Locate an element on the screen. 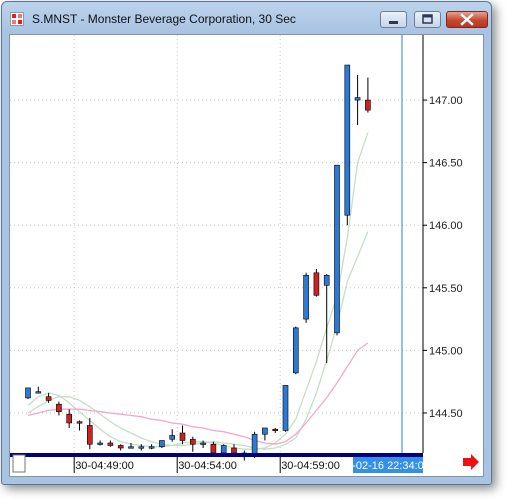 The image size is (507, 499). price-tick-label: 145.50 is located at coordinates (446, 289).